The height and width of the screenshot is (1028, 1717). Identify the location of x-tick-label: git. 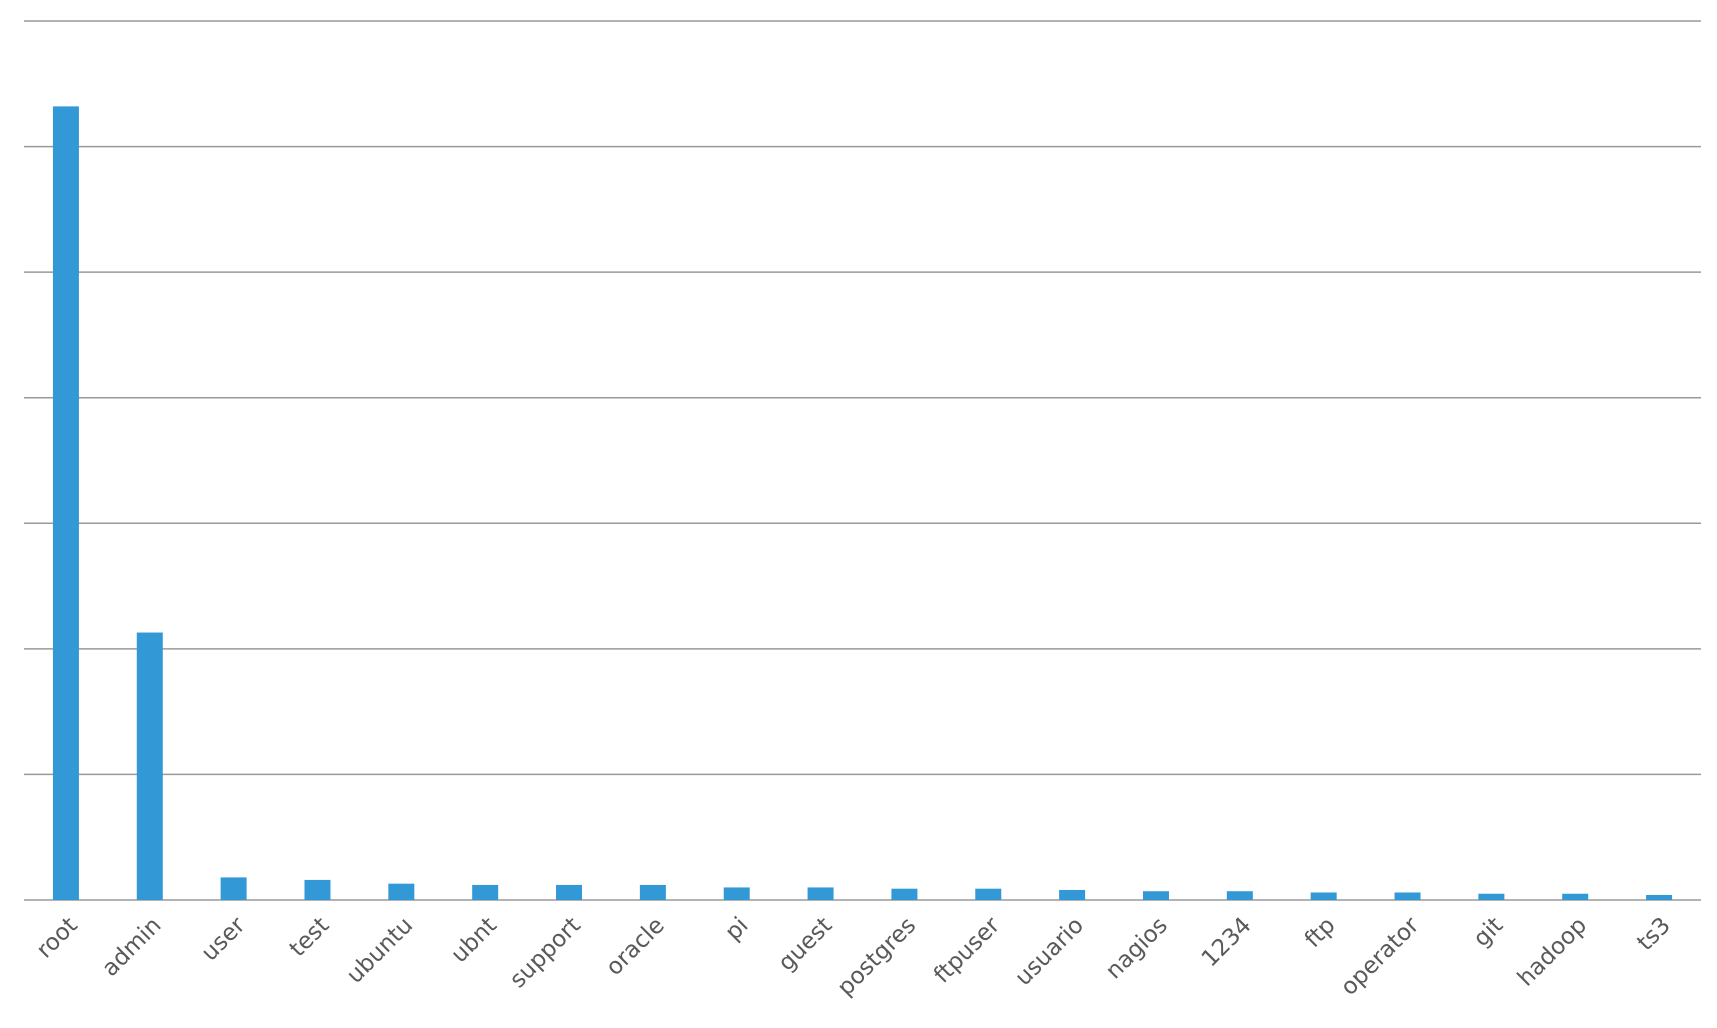
(1489, 932).